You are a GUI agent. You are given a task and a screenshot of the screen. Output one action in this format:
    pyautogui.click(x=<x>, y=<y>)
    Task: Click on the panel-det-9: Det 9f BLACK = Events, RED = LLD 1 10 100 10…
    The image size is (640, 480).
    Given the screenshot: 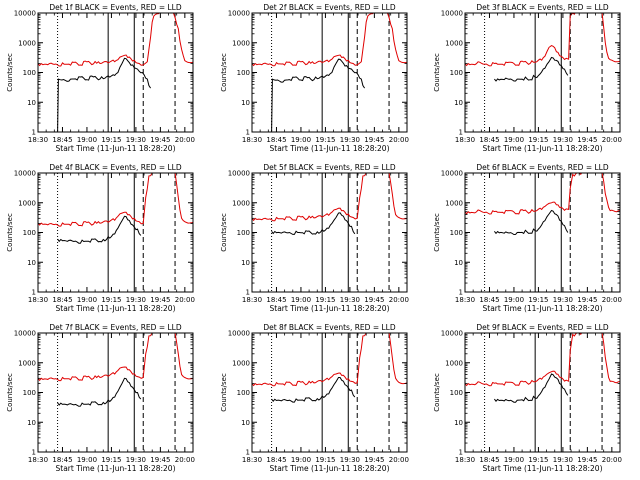 What is the action you would take?
    pyautogui.click(x=527, y=398)
    